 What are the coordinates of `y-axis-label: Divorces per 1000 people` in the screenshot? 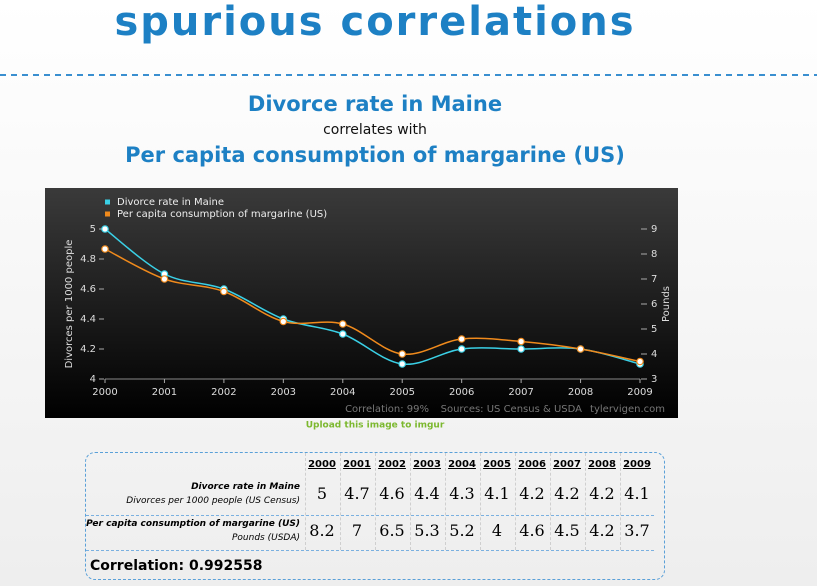 It's located at (69, 304).